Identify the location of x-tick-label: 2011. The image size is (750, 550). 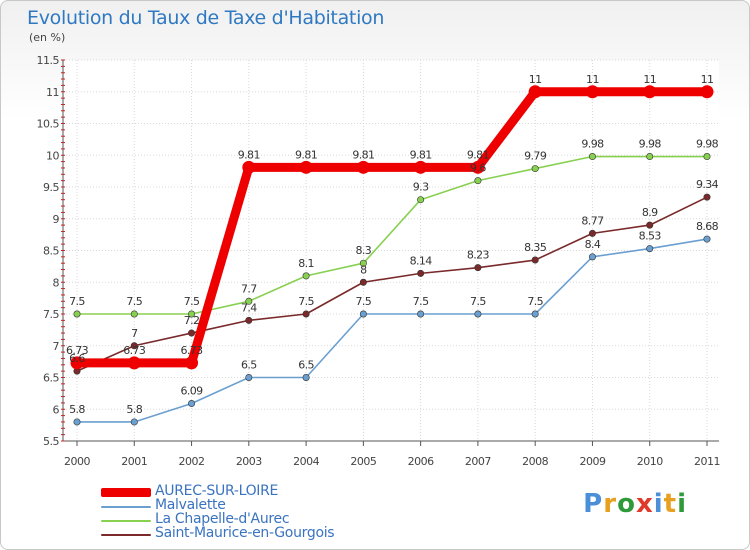
(707, 461).